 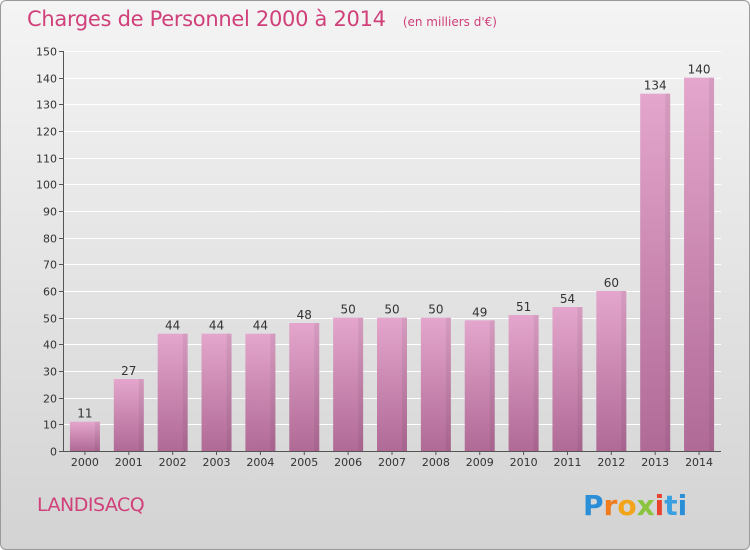 I want to click on data-label: 11, so click(x=84, y=414).